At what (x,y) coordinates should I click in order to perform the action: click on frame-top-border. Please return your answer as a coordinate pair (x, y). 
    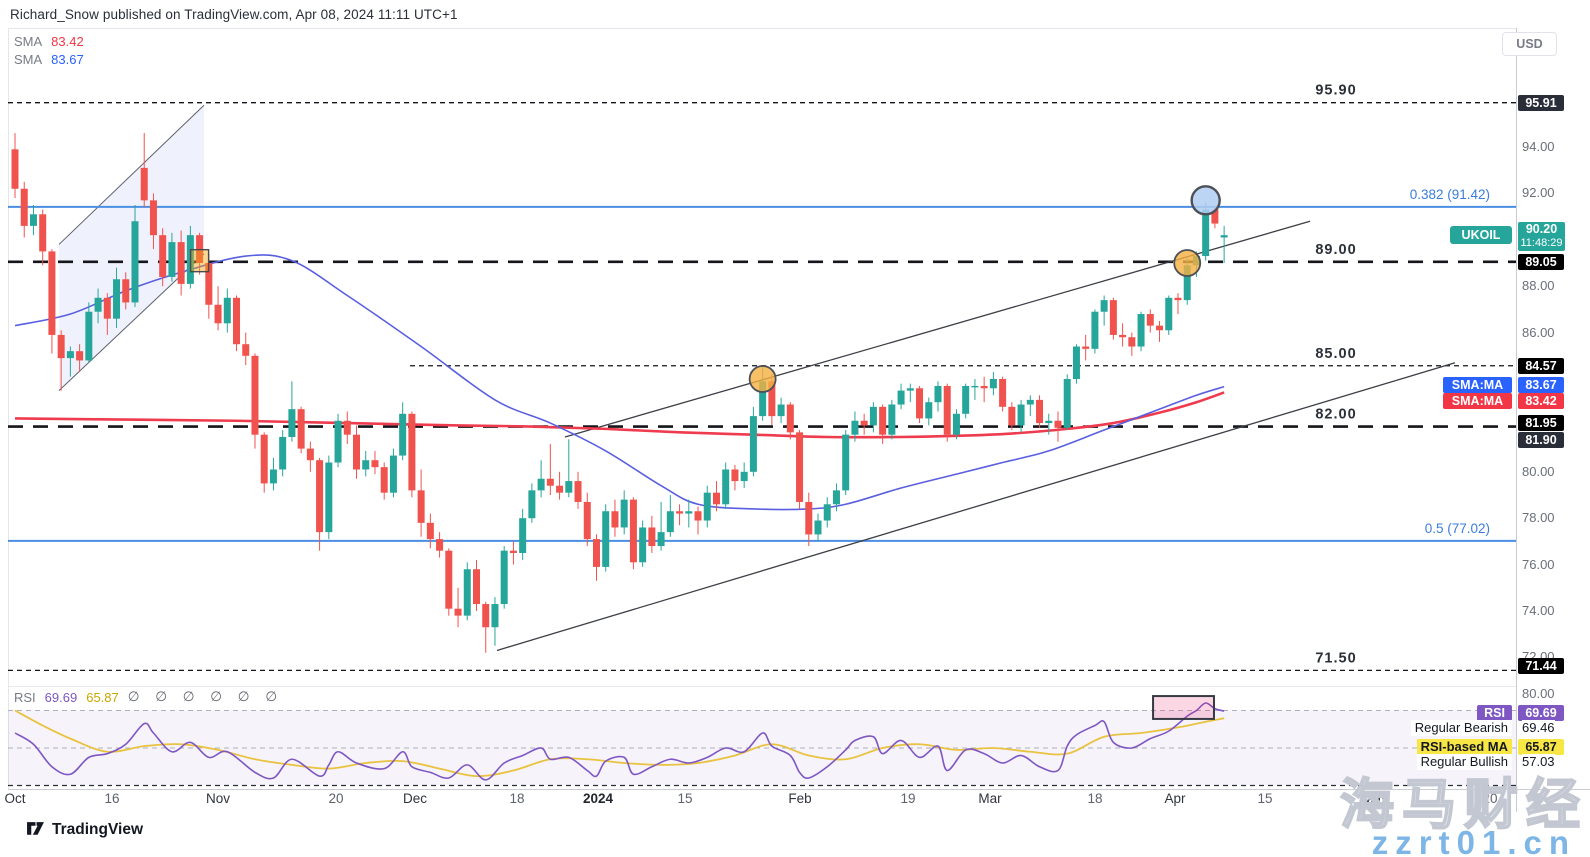
    Looking at the image, I should click on (762, 28).